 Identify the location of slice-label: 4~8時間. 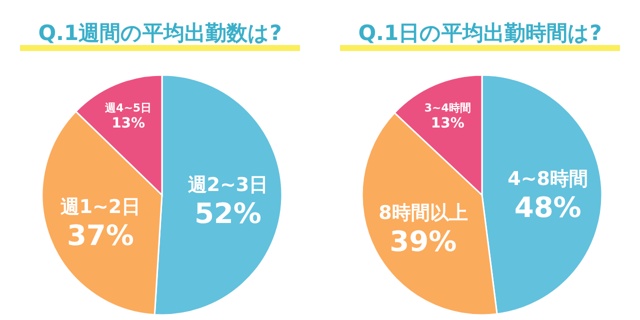
(548, 179).